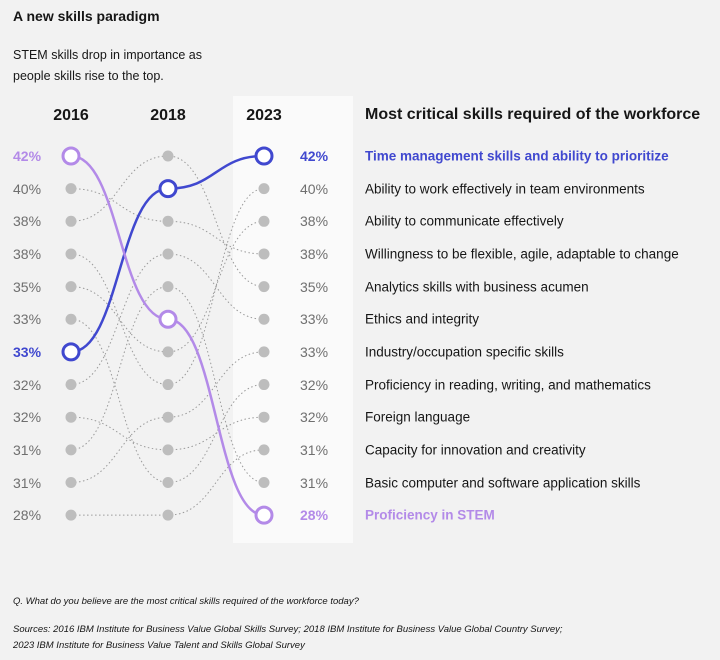  I want to click on year-label-2016: 2016, so click(71, 115).